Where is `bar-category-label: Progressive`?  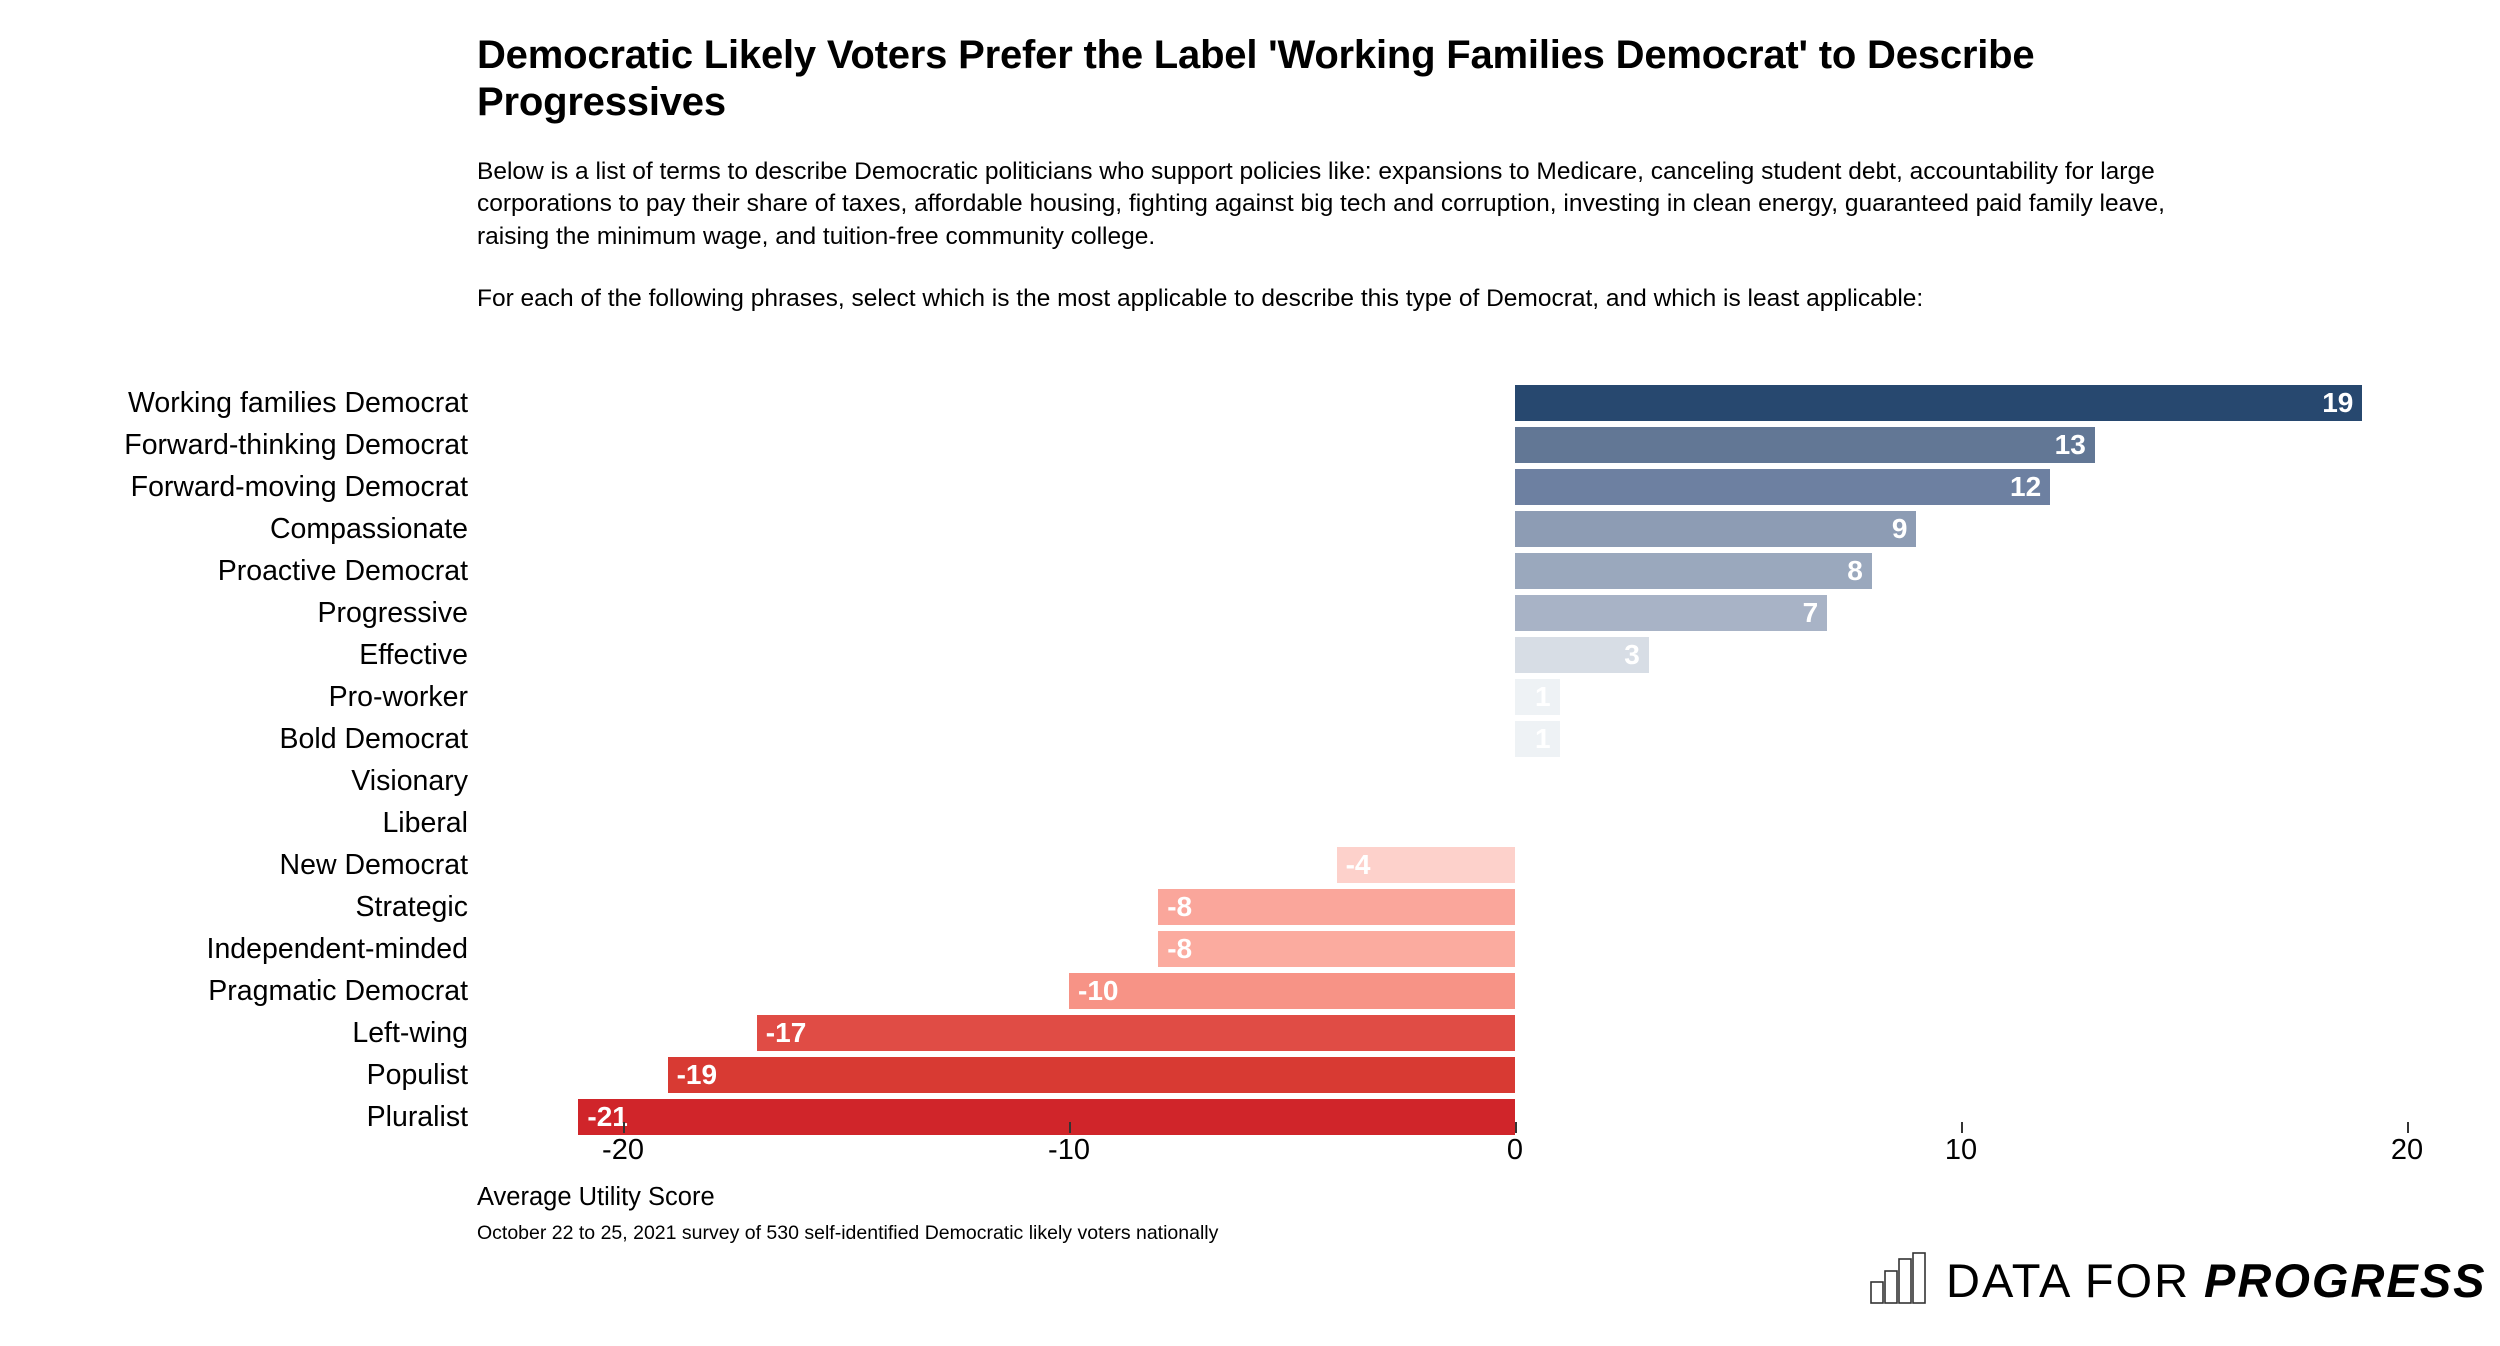
bar-category-label: Progressive is located at coordinates (392, 613).